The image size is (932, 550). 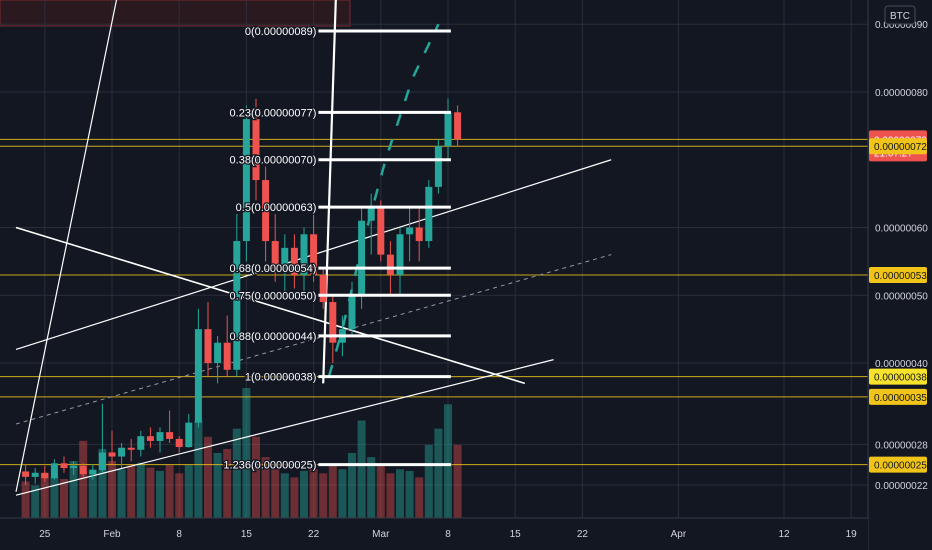 I want to click on fib-level: 1.236(0.00000025), so click(x=336, y=465).